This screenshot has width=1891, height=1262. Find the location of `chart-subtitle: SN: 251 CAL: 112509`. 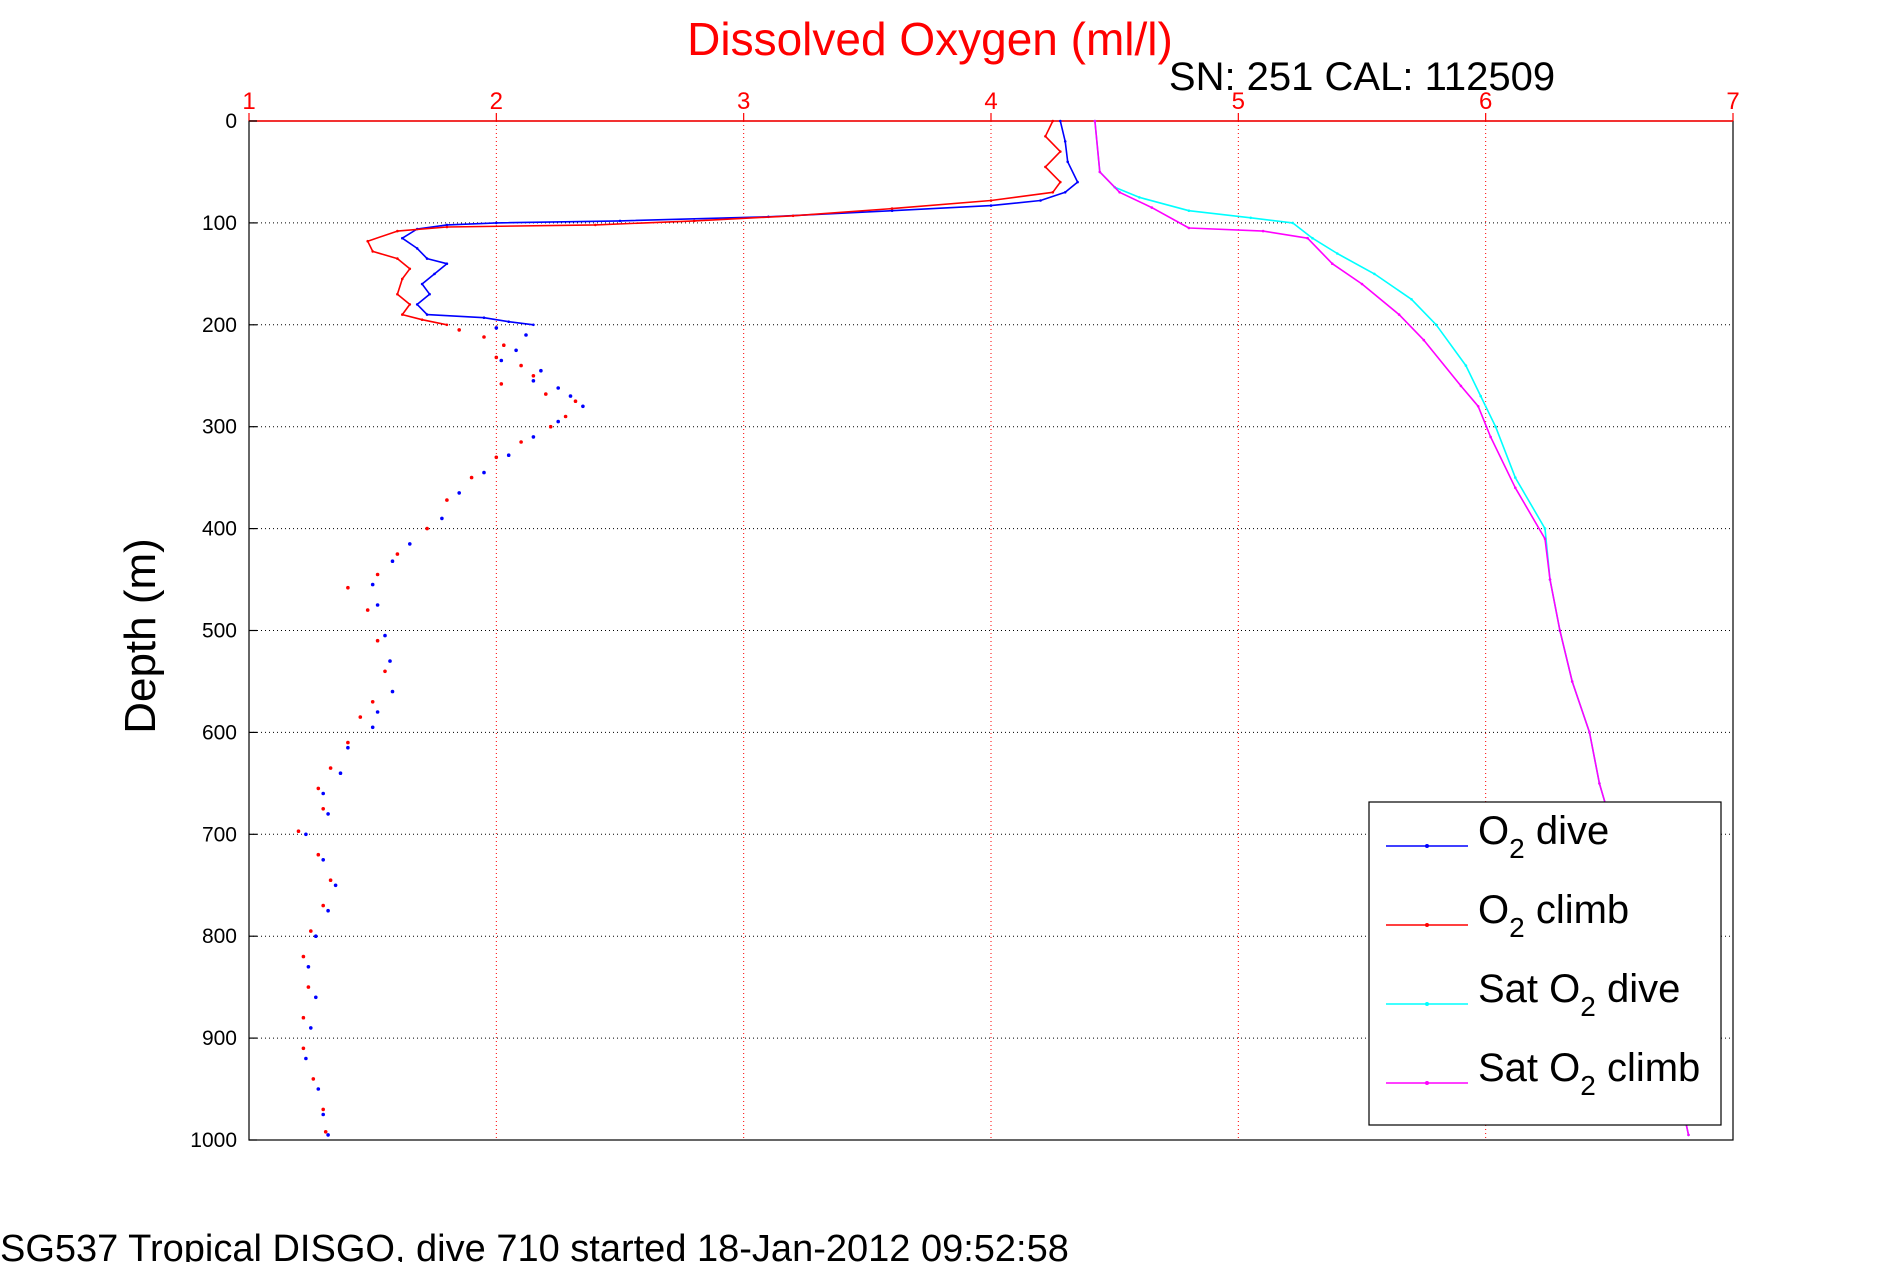

chart-subtitle: SN: 251 CAL: 112509 is located at coordinates (1362, 77).